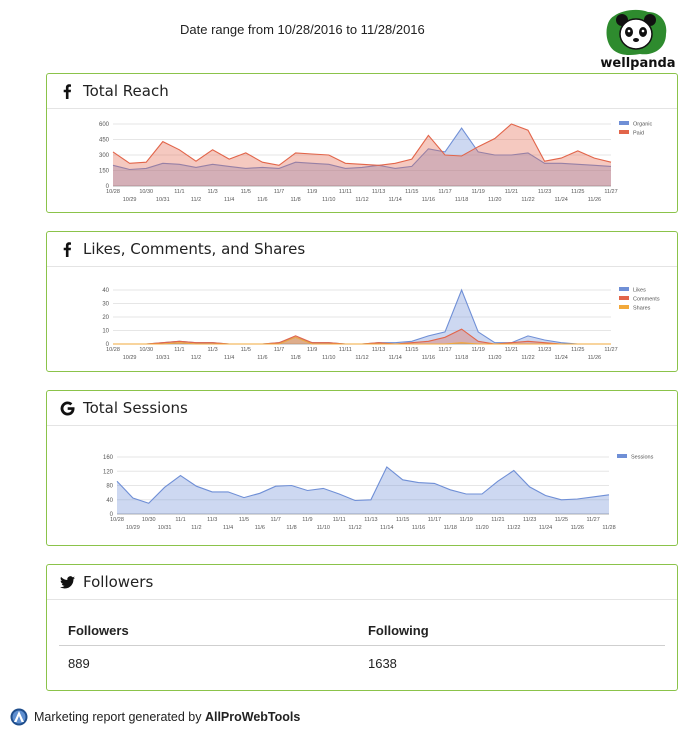 The width and height of the screenshot is (694, 740). I want to click on y-tick-label: 120, so click(108, 472).